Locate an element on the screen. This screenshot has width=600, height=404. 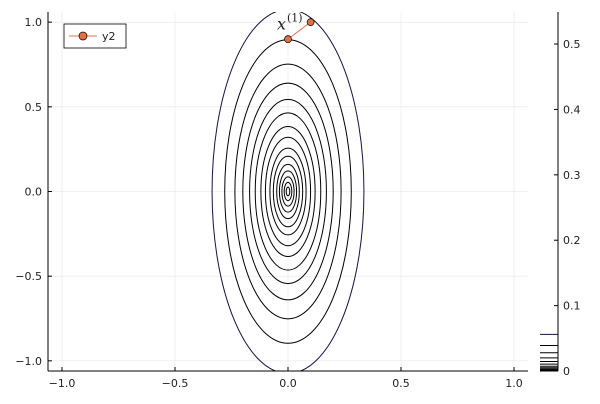
colorbar-tick-label: 0.4 is located at coordinates (572, 109).